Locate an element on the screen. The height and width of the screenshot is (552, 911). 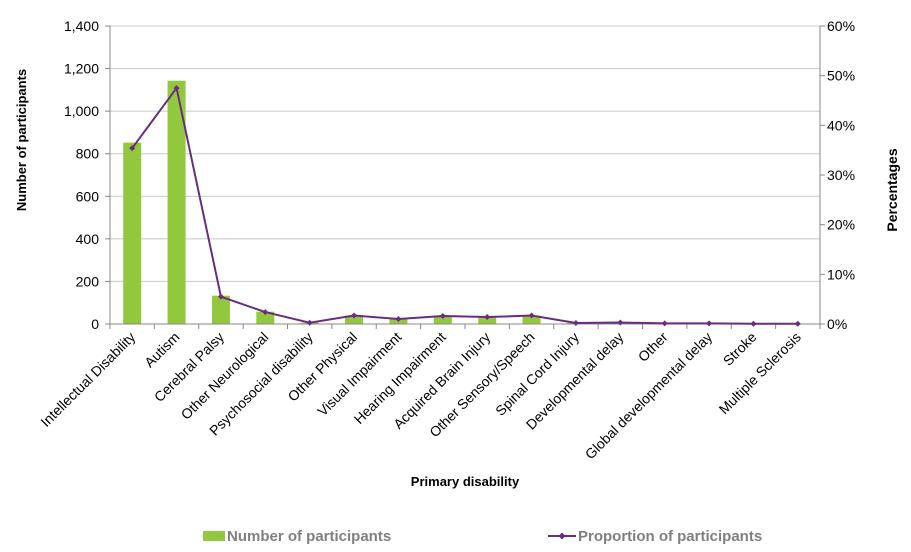
x-tick-label: Intellectual Disability is located at coordinates (87, 379).